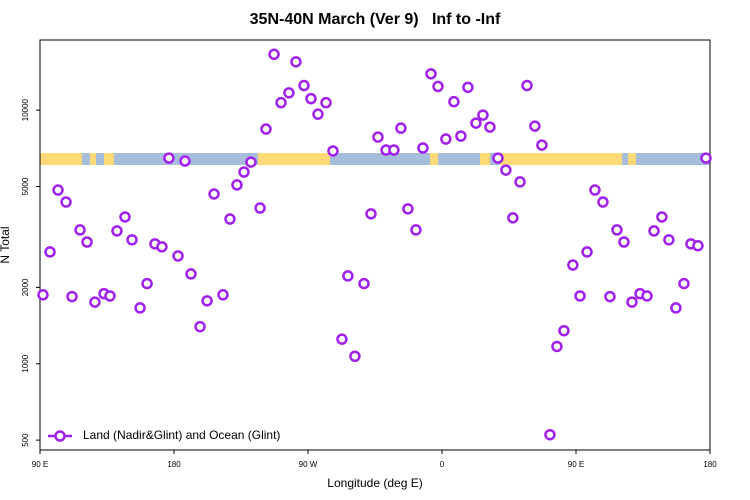  Describe the element at coordinates (6, 244) in the screenshot. I see `y-axis-label: N Total` at that location.